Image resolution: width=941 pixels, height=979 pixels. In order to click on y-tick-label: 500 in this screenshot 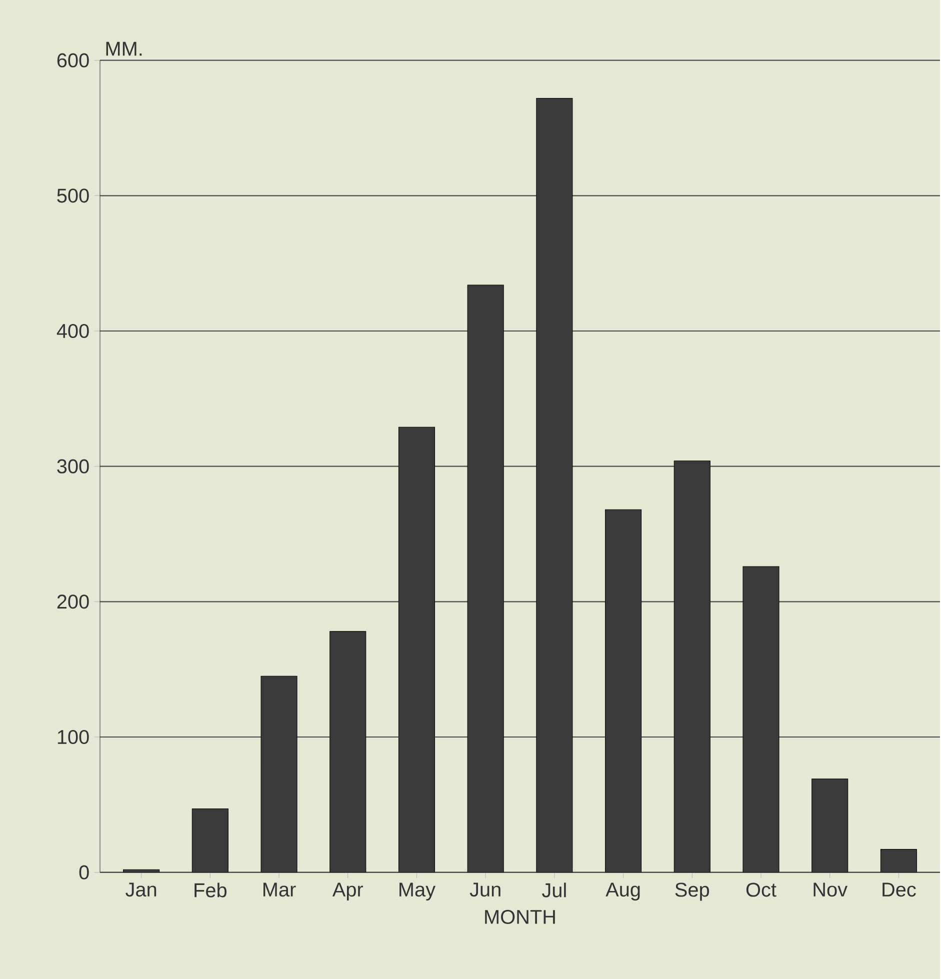, I will do `click(73, 195)`.